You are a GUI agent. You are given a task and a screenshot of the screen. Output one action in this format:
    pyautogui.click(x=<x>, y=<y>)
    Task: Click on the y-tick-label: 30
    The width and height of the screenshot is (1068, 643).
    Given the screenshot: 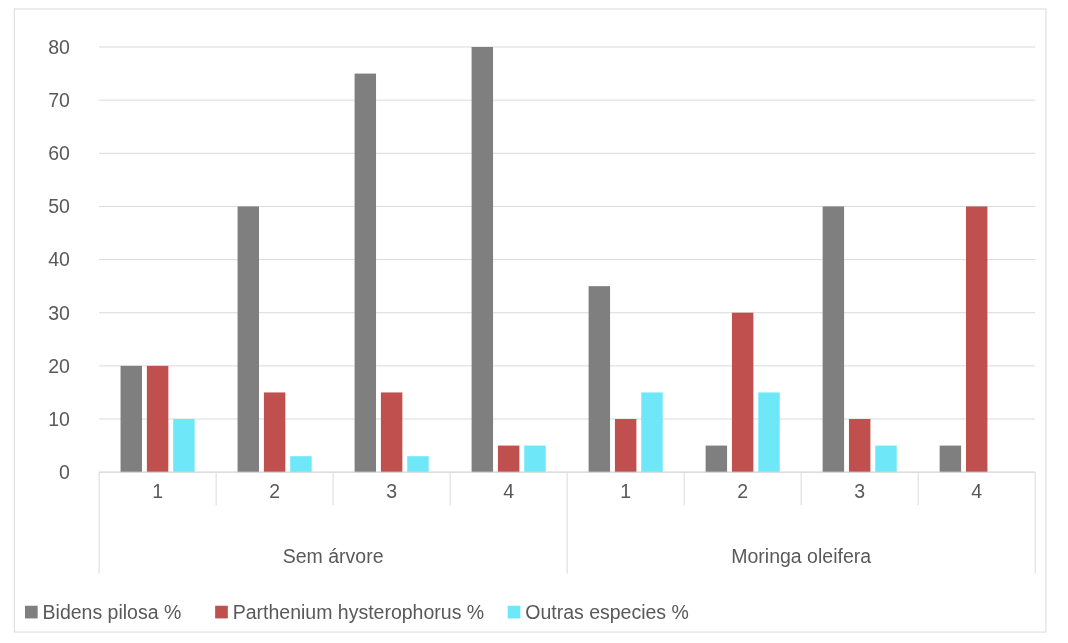 What is the action you would take?
    pyautogui.click(x=59, y=312)
    